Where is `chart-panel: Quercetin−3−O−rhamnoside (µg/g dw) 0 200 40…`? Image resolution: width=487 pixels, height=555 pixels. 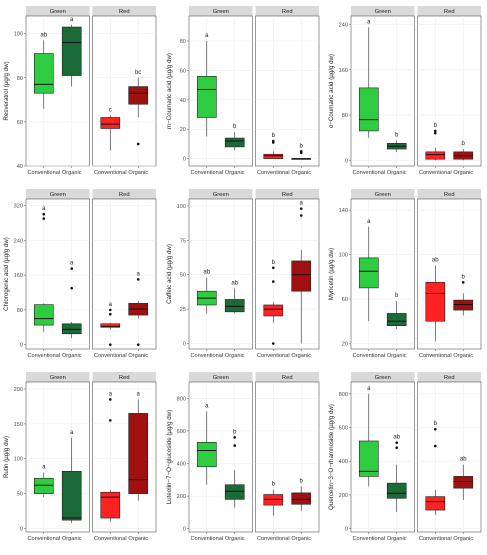
chart-panel: Quercetin−3−O−rhamnoside (µg/g dw) 0 200 40… is located at coordinates (405, 457).